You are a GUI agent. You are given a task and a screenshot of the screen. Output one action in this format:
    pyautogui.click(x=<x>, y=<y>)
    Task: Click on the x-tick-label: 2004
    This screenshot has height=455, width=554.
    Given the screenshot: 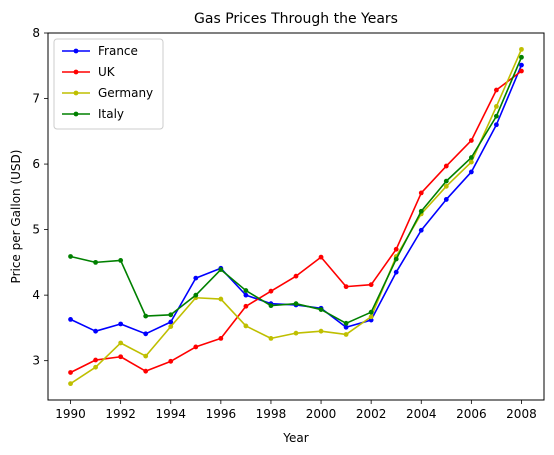 What is the action you would take?
    pyautogui.click(x=421, y=414)
    